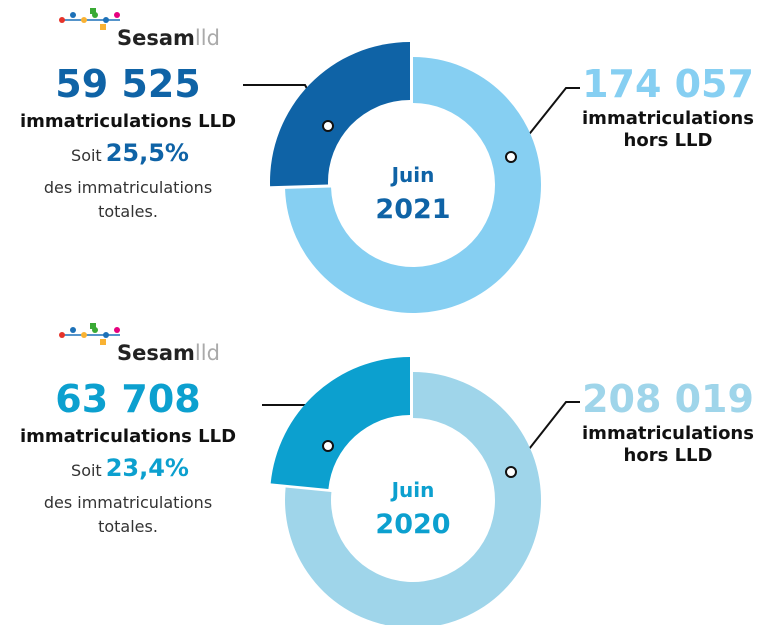 This screenshot has width=766, height=625. Describe the element at coordinates (128, 84) in the screenshot. I see `value-label: 59 525` at that location.